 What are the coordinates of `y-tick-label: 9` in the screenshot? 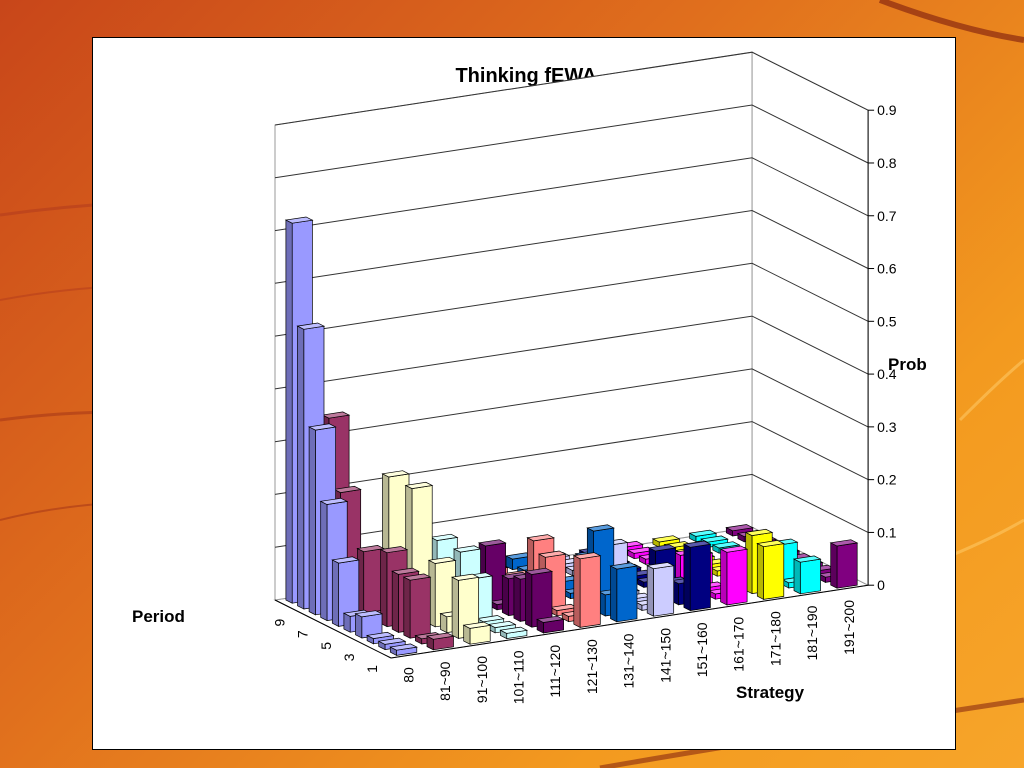 It's located at (279, 622).